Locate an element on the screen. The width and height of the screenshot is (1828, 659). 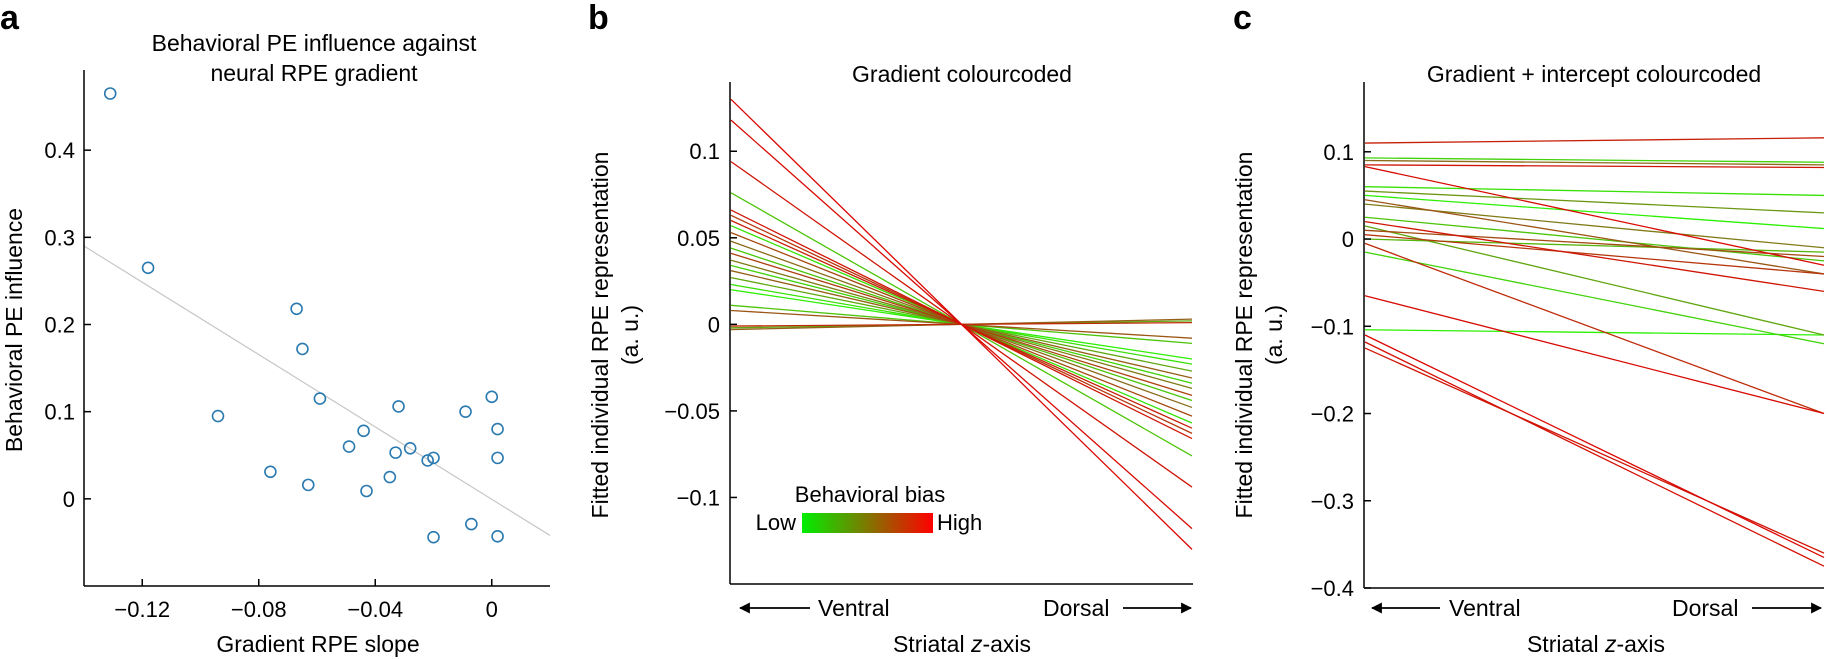
panel-b-x-label: Striatal z-axis is located at coordinates (962, 644).